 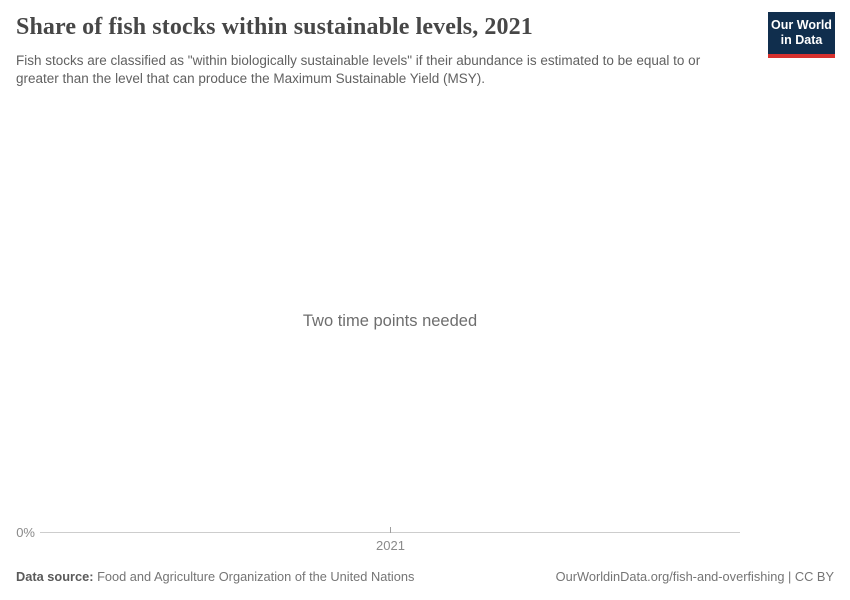 I want to click on owid-logo-line1: Our World, so click(x=801, y=25).